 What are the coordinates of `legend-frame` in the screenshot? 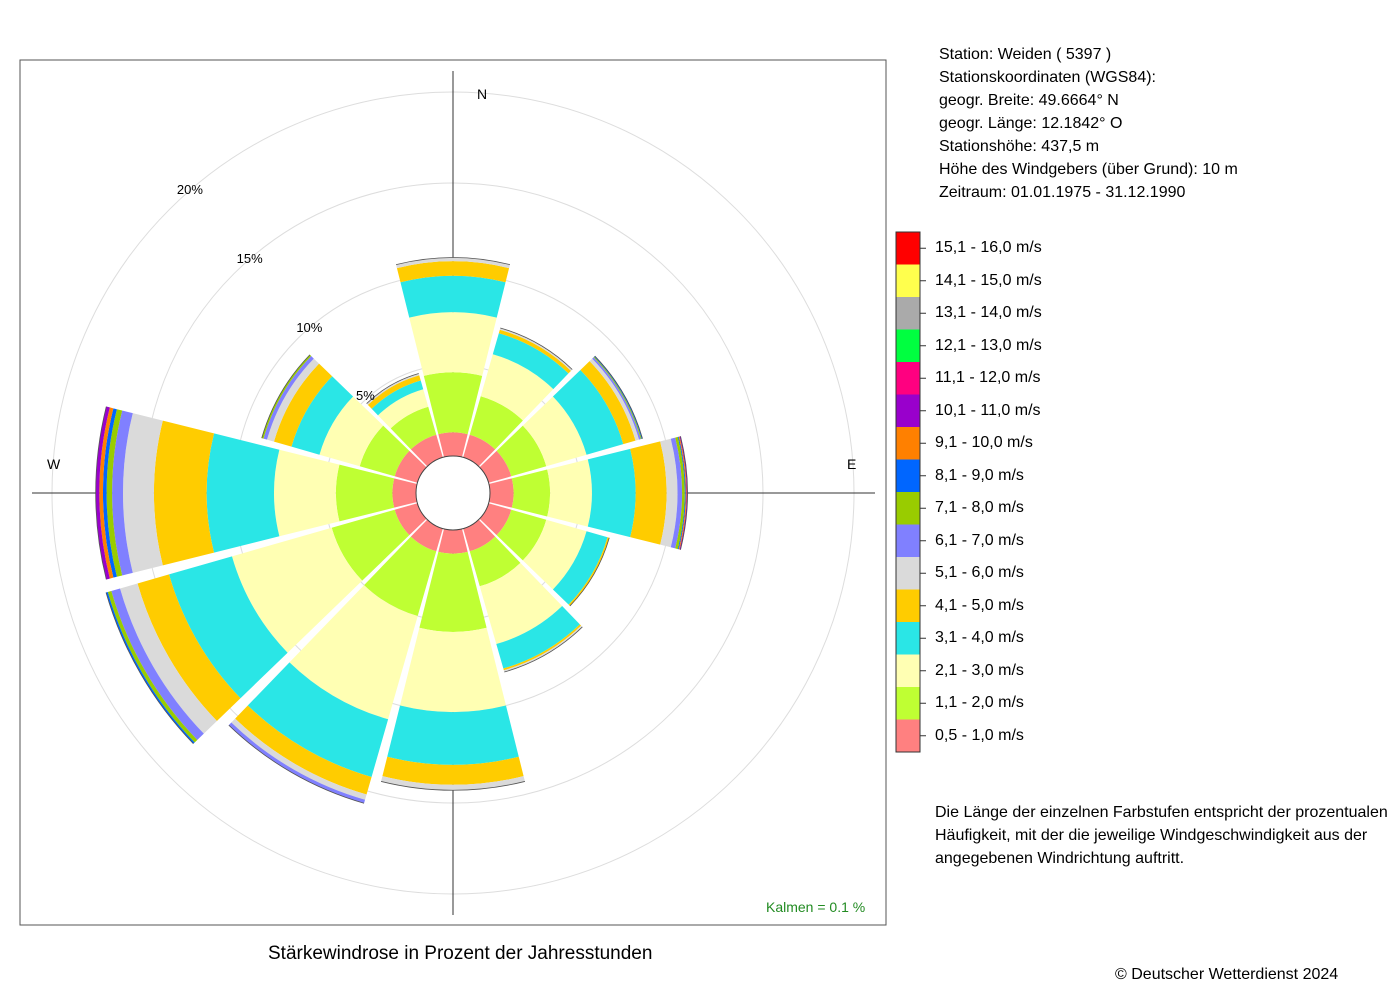 It's located at (908, 492).